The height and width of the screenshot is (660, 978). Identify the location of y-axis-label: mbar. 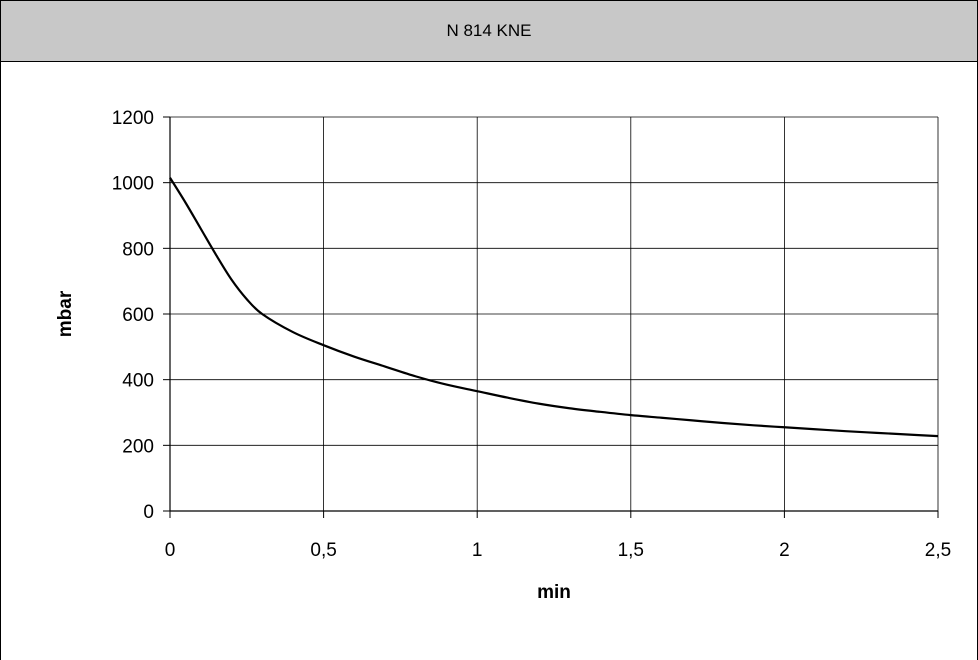
(65, 313).